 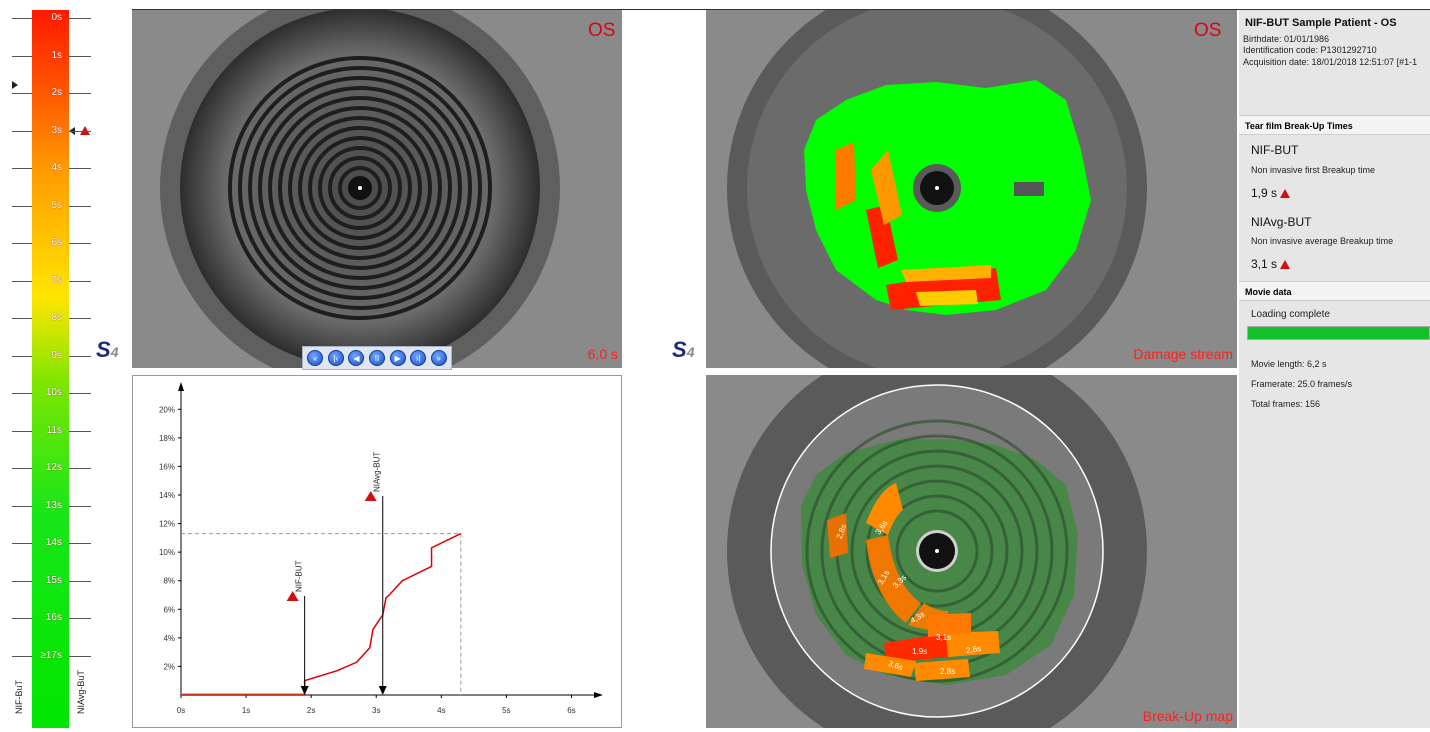 What do you see at coordinates (377, 472) in the screenshot?
I see `marker-label: NIAvg-BUT` at bounding box center [377, 472].